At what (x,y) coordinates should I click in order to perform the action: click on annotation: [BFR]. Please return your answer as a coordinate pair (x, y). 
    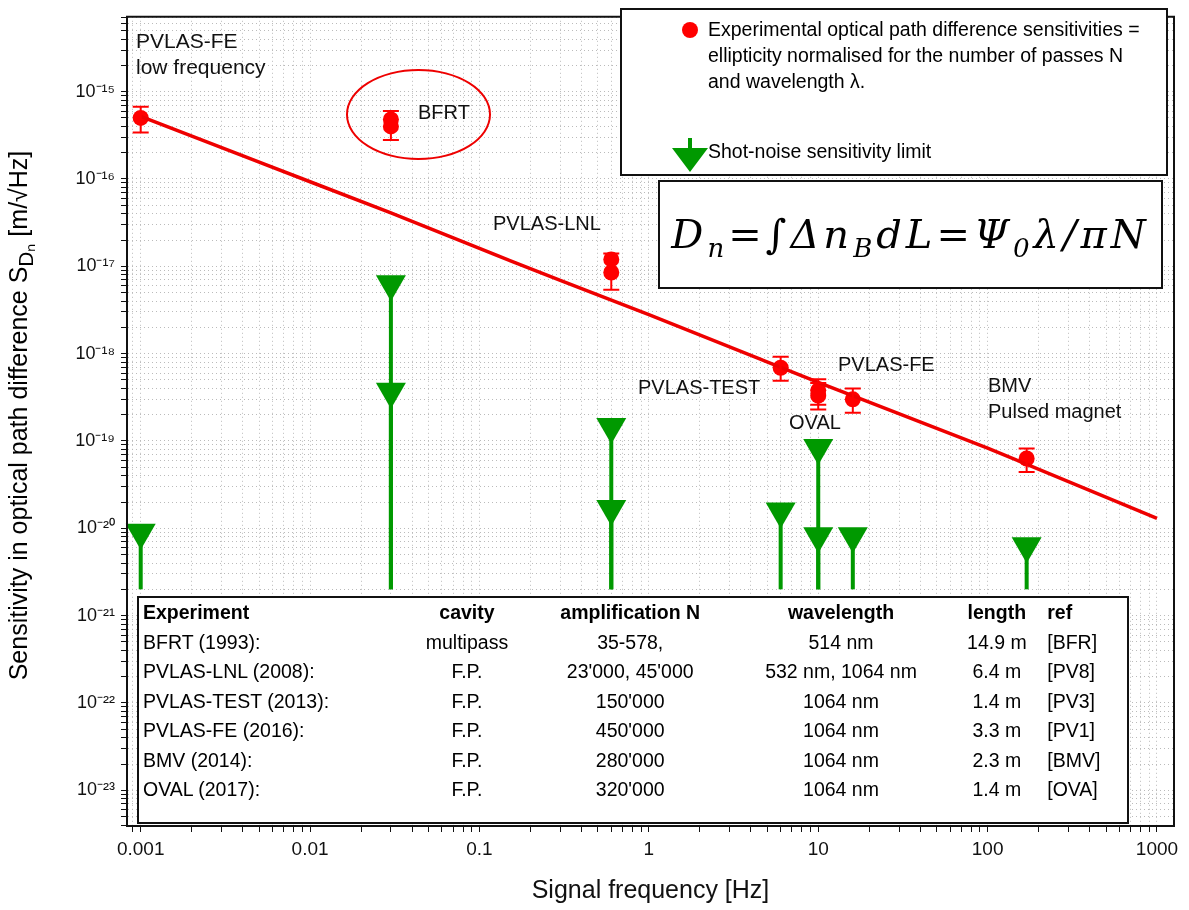
    Looking at the image, I should click on (1072, 642).